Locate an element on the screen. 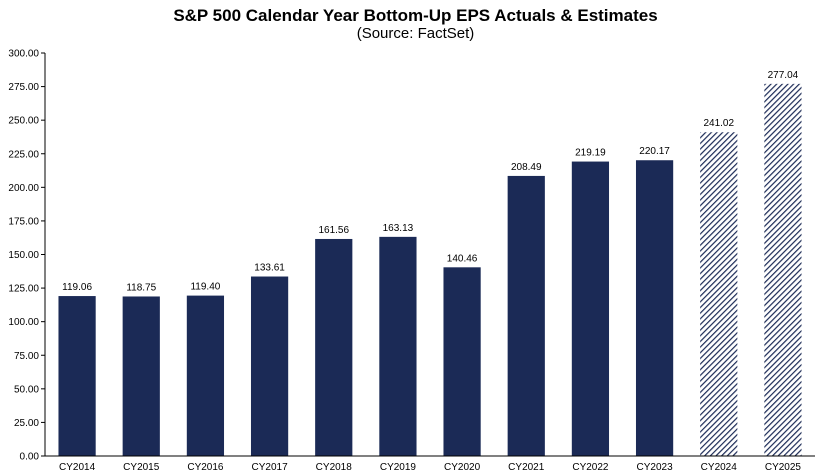 This screenshot has width=831, height=475. data-label: 241.02 is located at coordinates (718, 123).